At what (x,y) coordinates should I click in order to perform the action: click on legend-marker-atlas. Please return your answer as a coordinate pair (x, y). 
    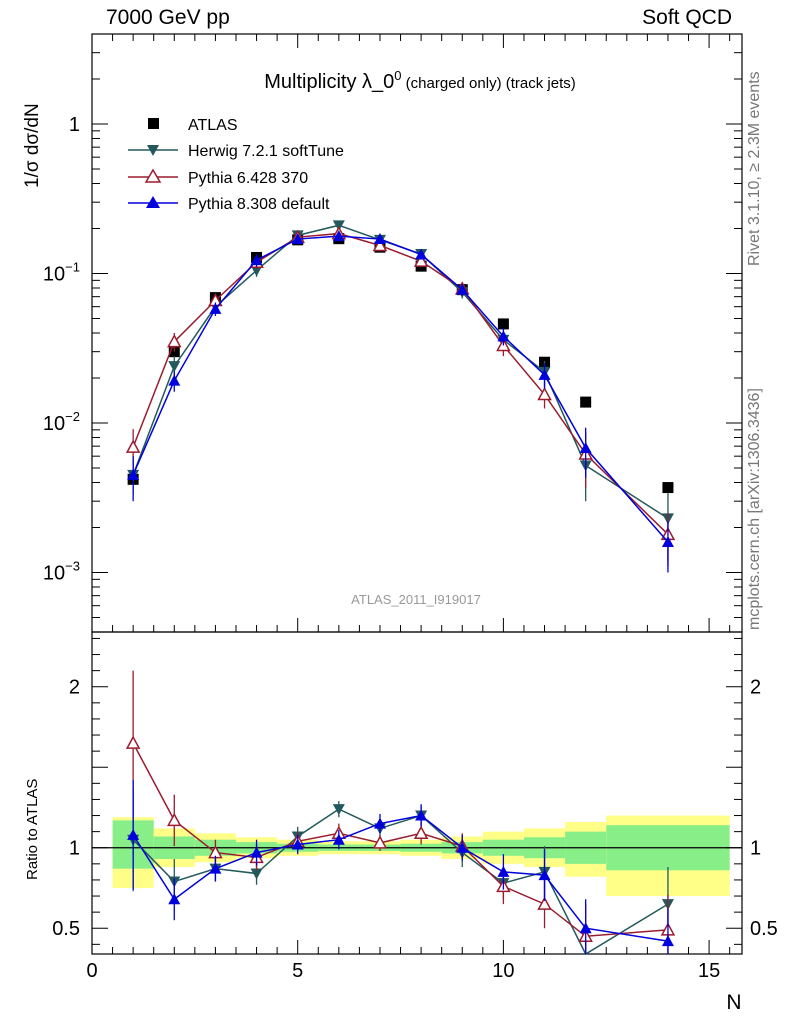
    Looking at the image, I should click on (153, 123).